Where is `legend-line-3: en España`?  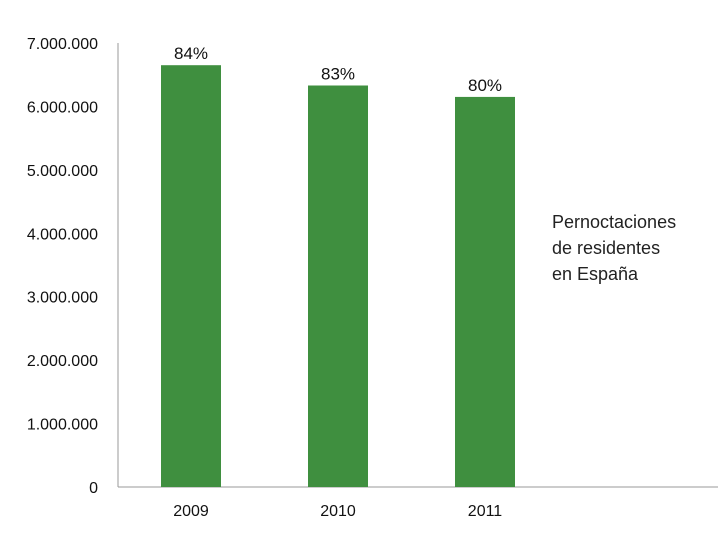
legend-line-3: en España is located at coordinates (595, 274).